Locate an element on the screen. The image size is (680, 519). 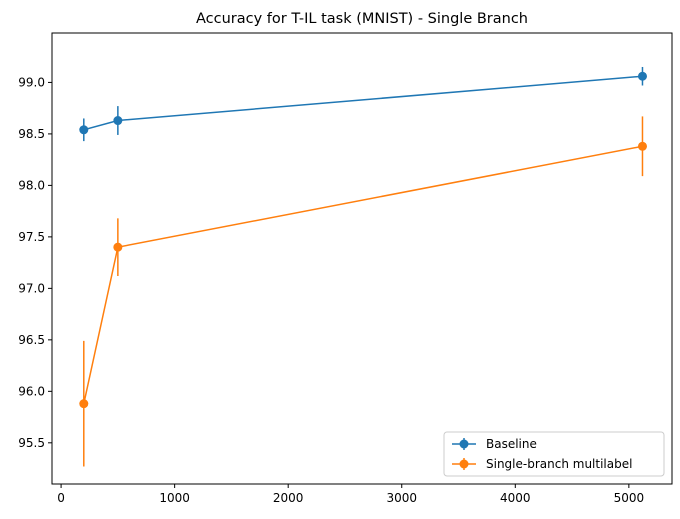
y-tick-label: 98.0 is located at coordinates (31, 185).